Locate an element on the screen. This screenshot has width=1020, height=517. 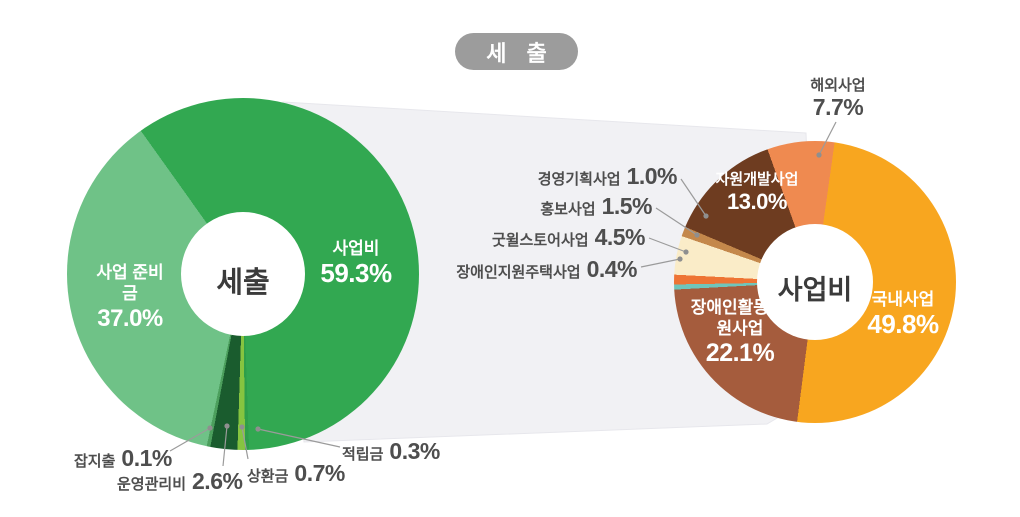
segment-percent: 7.7% is located at coordinates (838, 107).